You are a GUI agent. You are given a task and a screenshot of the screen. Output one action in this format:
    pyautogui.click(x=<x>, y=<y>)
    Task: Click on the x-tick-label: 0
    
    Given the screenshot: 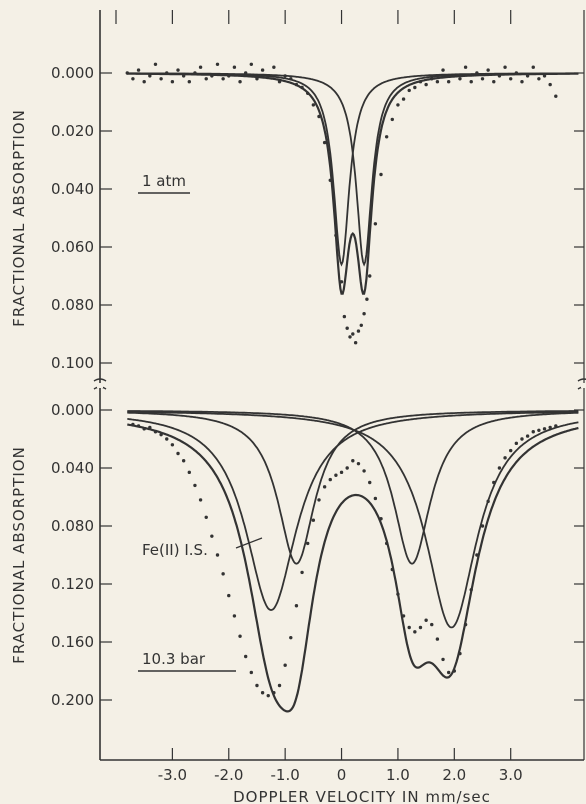 What is the action you would take?
    pyautogui.click(x=342, y=775)
    